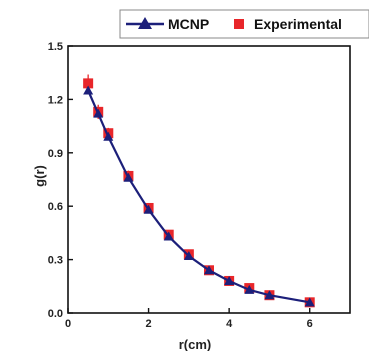  Describe the element at coordinates (145, 23) in the screenshot. I see `legend-mcnp-triangle-icon` at that location.